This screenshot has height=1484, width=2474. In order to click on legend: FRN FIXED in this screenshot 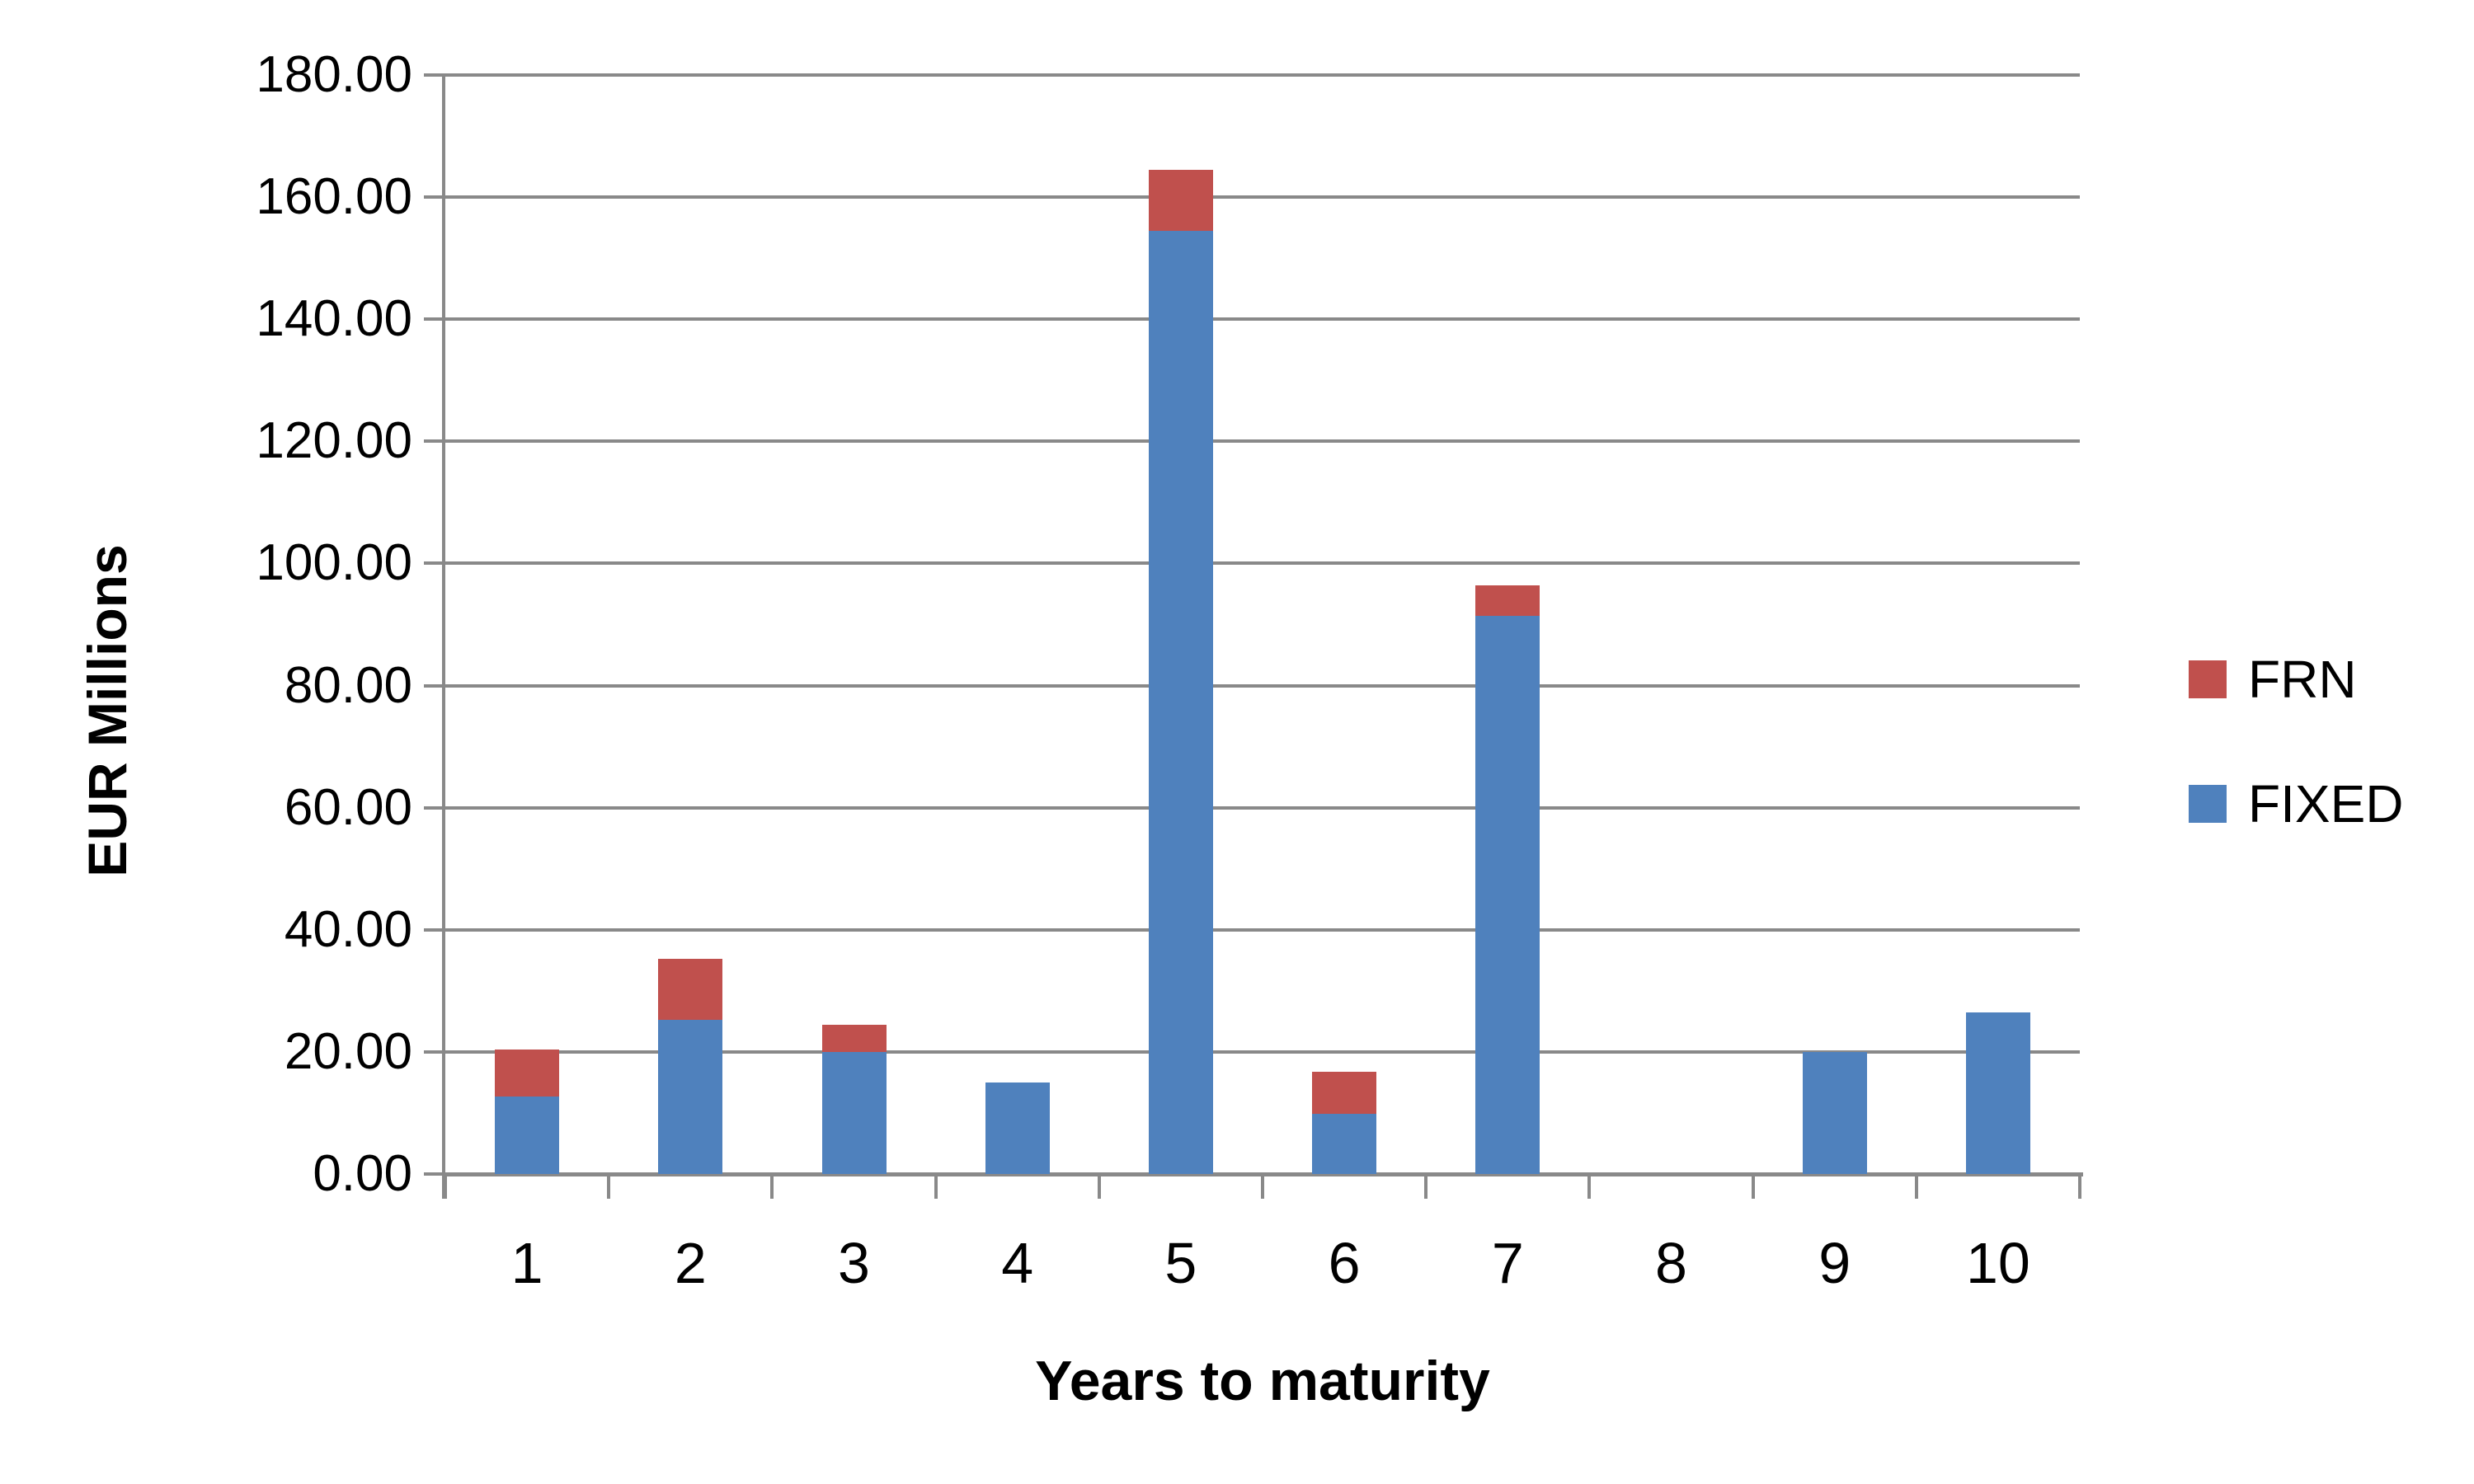, I will do `click(2296, 777)`.